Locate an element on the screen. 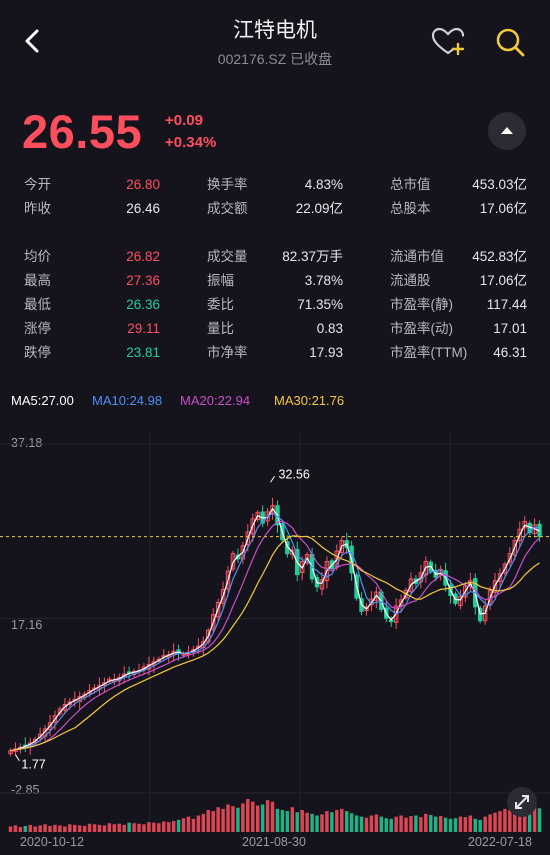 The height and width of the screenshot is (855, 550). quote-value: 453.03亿 is located at coordinates (499, 184).